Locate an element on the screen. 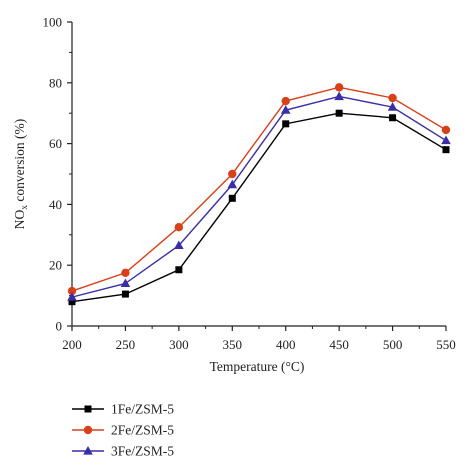 This screenshot has width=474, height=469. y-tick-label: 40 is located at coordinates (55, 204).